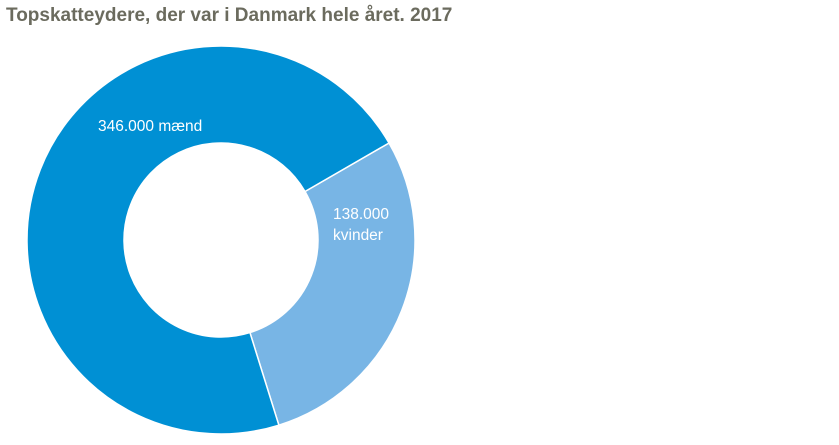 Image resolution: width=839 pixels, height=445 pixels. What do you see at coordinates (150, 126) in the screenshot?
I see `slice-label-mænd: 346.000 mænd` at bounding box center [150, 126].